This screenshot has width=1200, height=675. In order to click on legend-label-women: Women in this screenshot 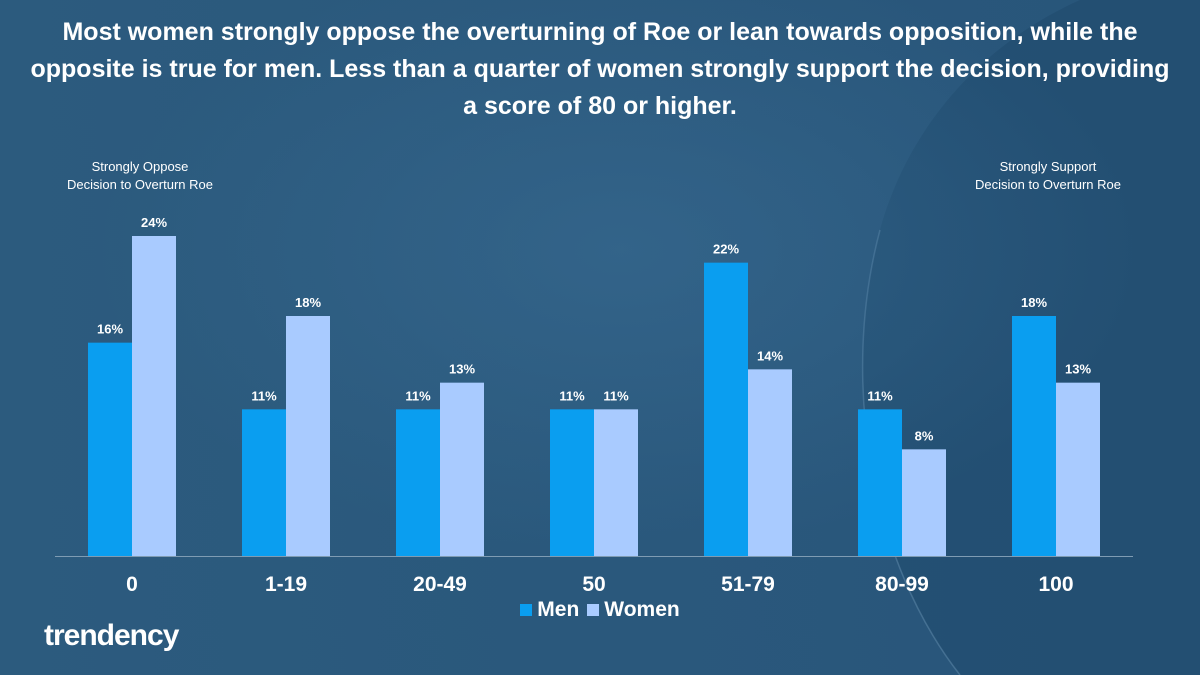, I will do `click(642, 609)`.